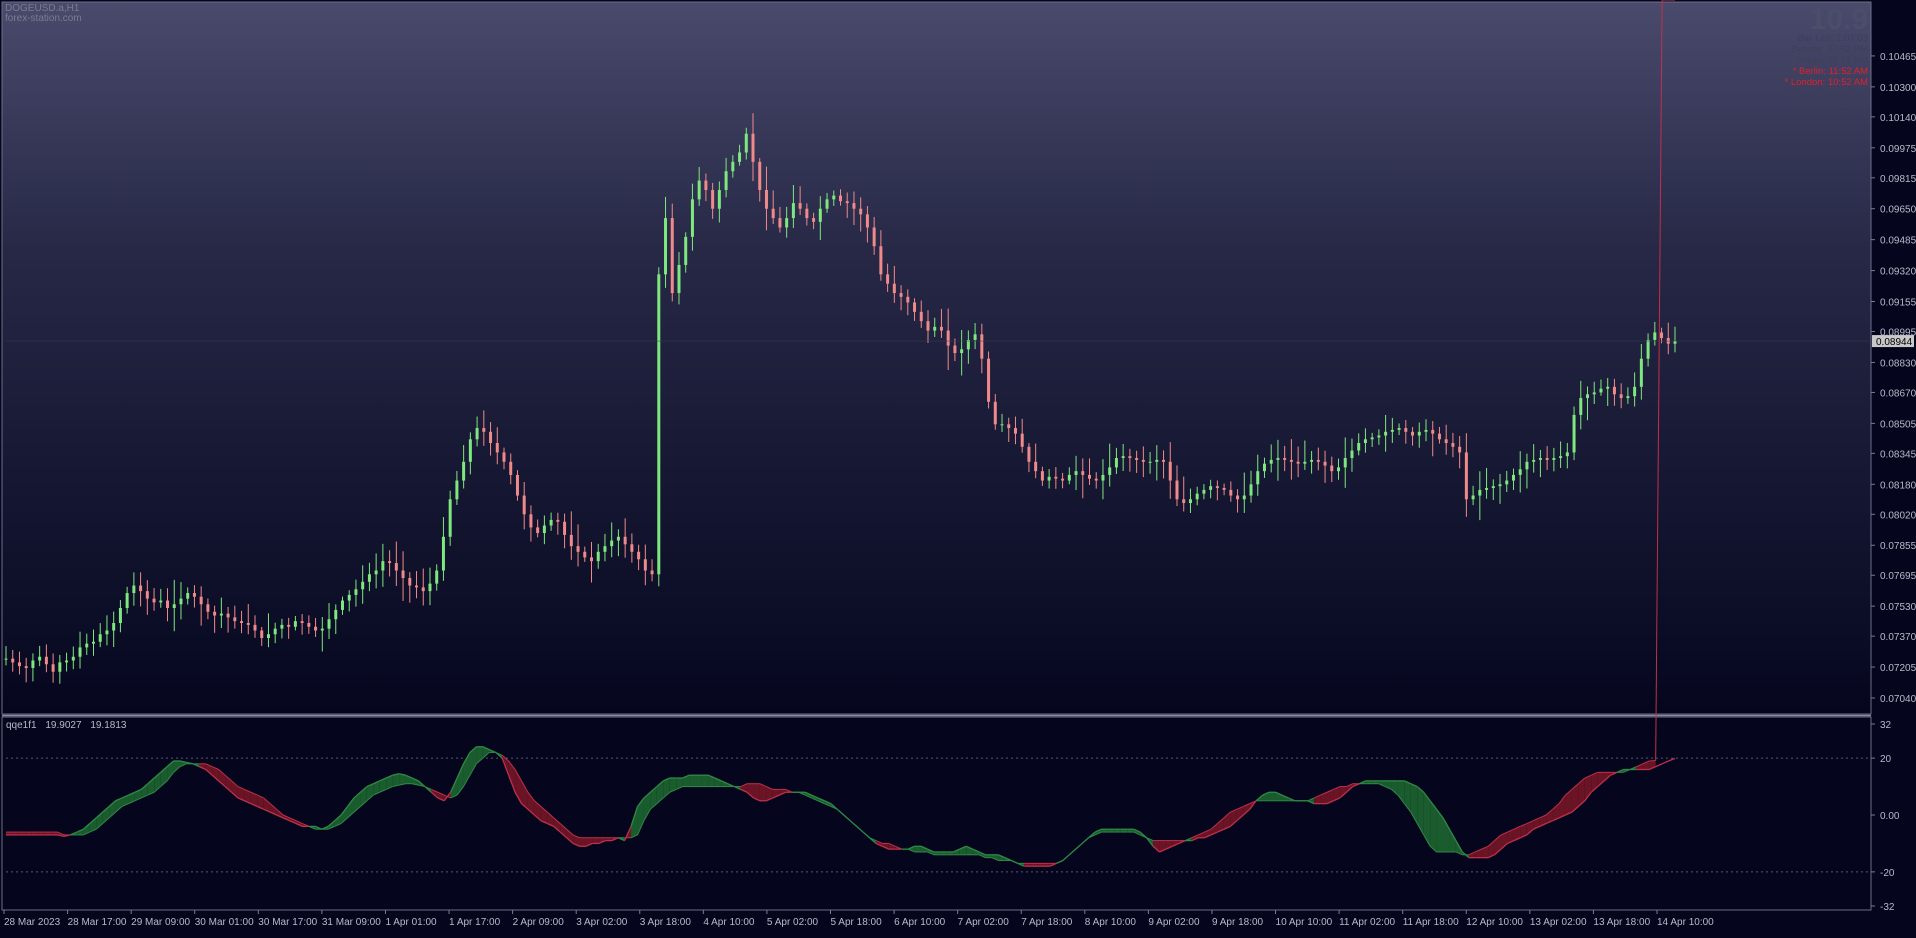  Describe the element at coordinates (287, 922) in the screenshot. I see `time-tick-label: 30 Mar 17:00` at that location.